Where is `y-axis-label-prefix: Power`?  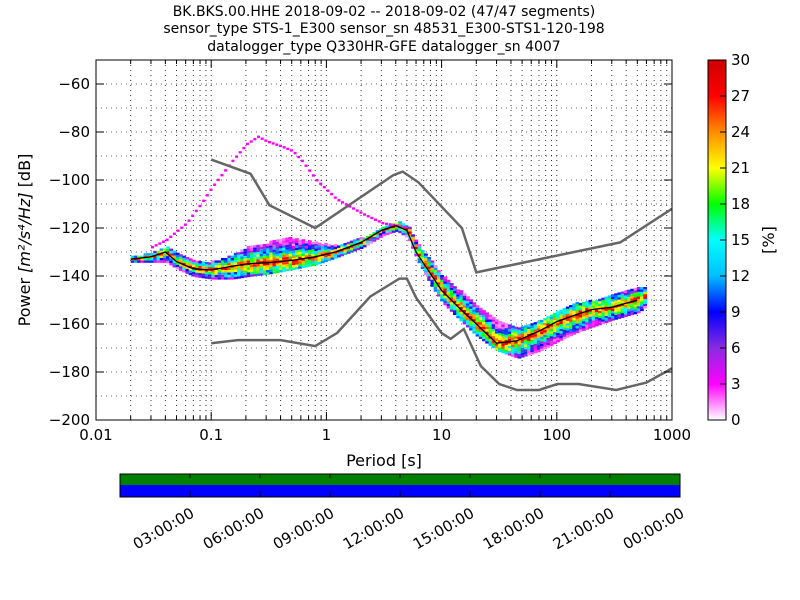
y-axis-label-prefix: Power is located at coordinates (24, 299).